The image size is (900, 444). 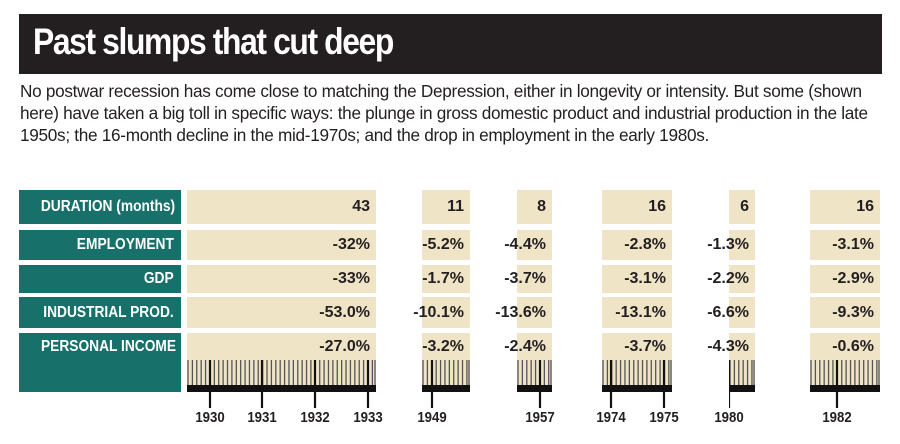 What do you see at coordinates (213, 41) in the screenshot?
I see `chart-title: Past slumps that cut deep` at bounding box center [213, 41].